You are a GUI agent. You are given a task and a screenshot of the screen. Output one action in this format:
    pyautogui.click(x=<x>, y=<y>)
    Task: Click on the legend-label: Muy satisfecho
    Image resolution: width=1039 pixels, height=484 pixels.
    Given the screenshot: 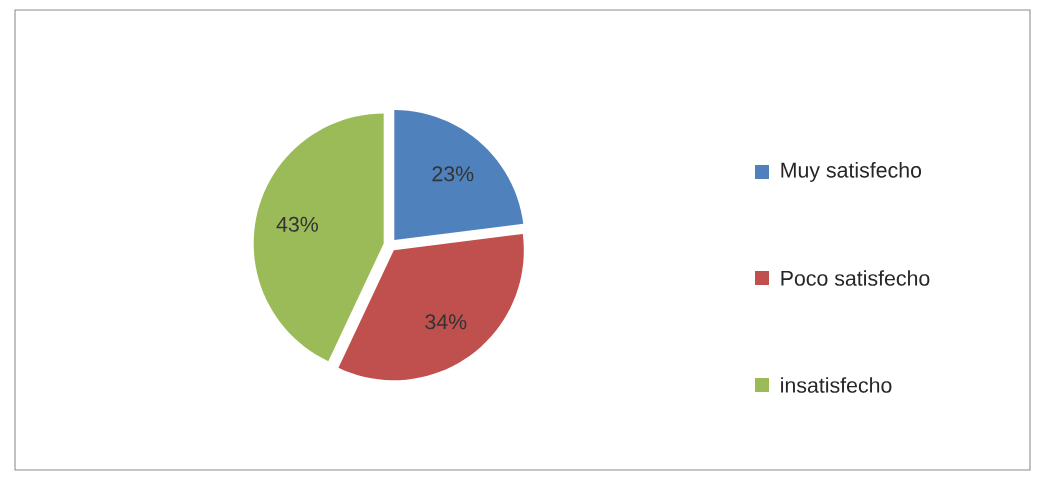 What is the action you would take?
    pyautogui.click(x=851, y=172)
    